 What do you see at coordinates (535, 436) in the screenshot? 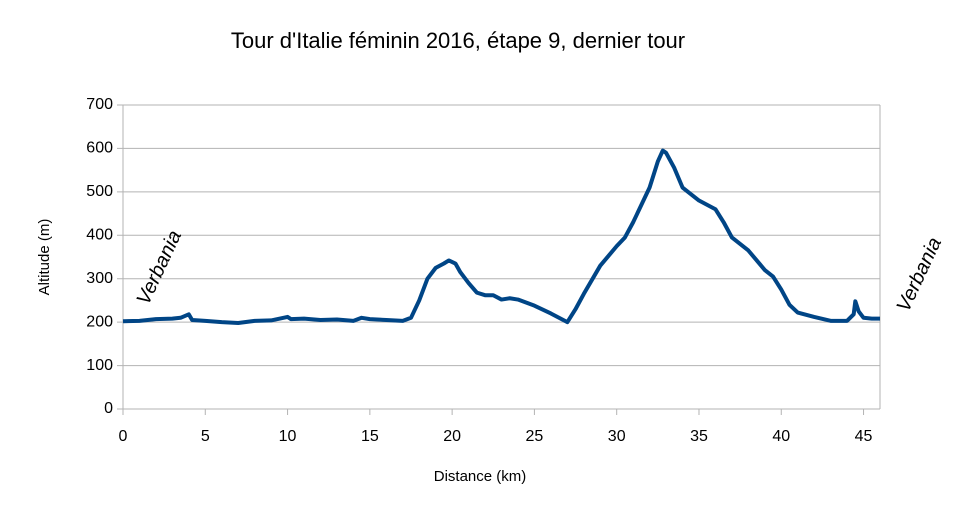
I see `x-tick-label: 25` at bounding box center [535, 436].